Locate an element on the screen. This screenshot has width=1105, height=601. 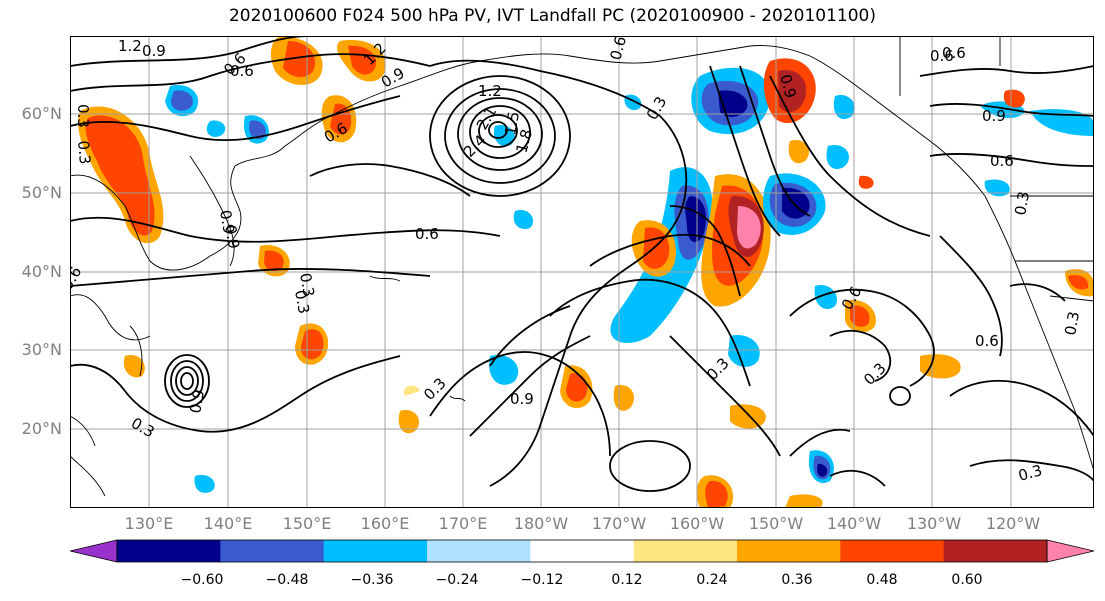
lon-label: 170°W is located at coordinates (619, 523).